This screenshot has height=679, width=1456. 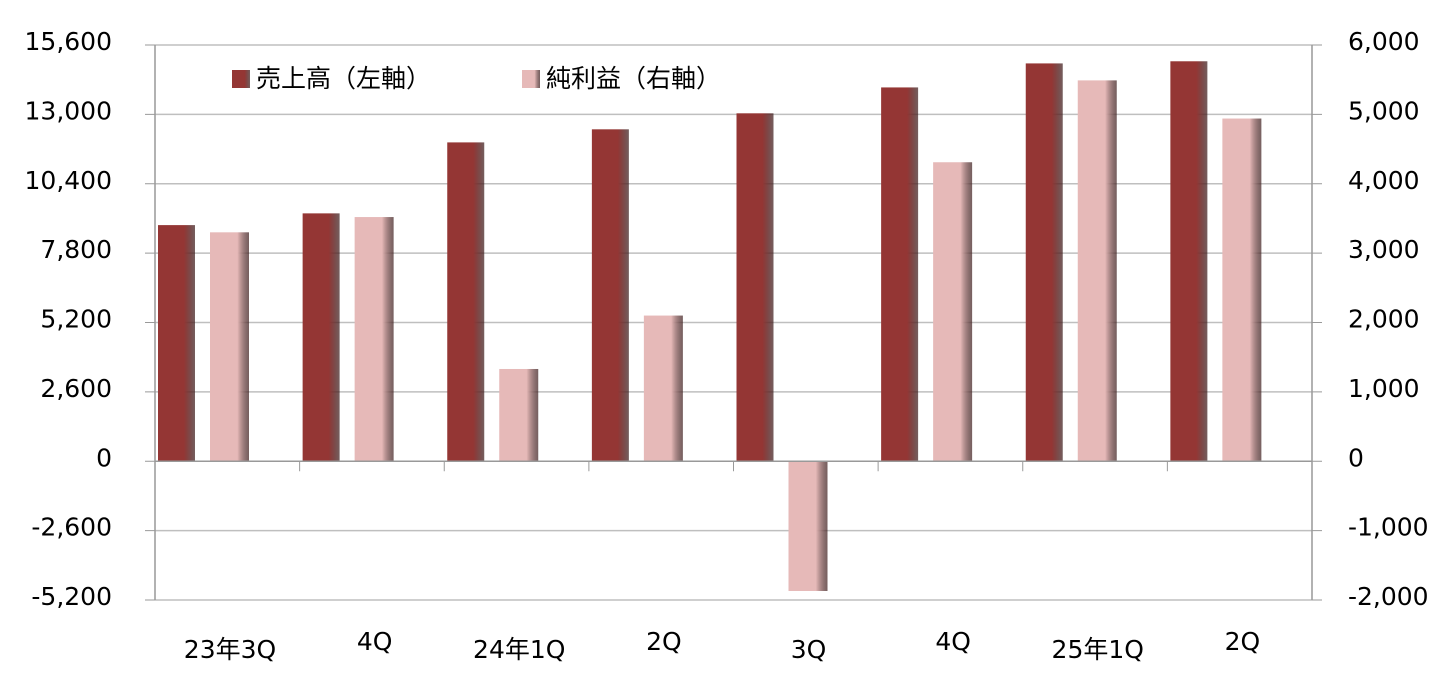 What do you see at coordinates (68, 41) in the screenshot?
I see `y-tick-label: 15,600` at bounding box center [68, 41].